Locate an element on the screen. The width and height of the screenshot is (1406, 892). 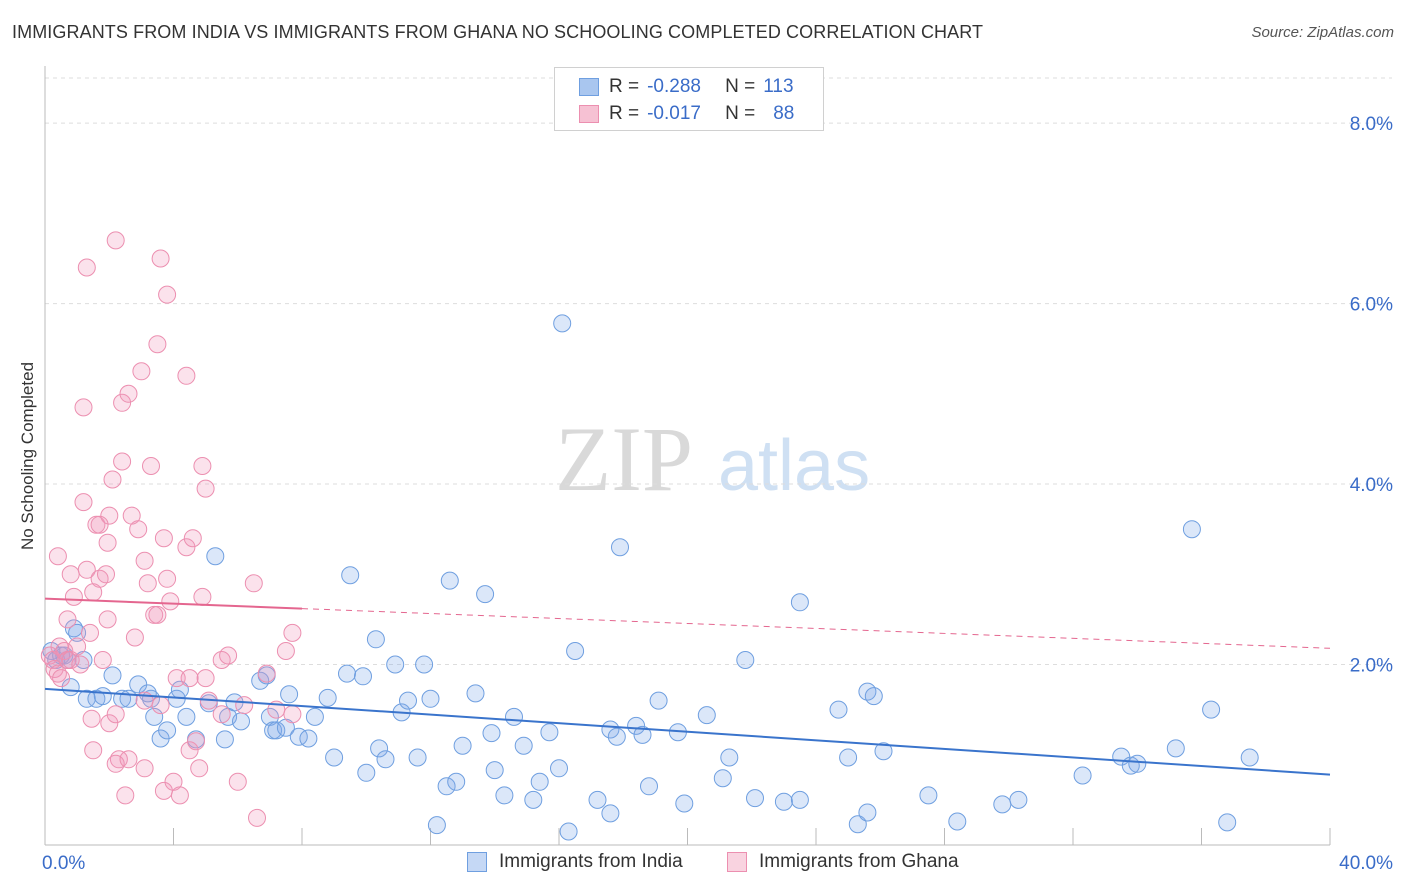
n-value: 113 is located at coordinates (778, 86).